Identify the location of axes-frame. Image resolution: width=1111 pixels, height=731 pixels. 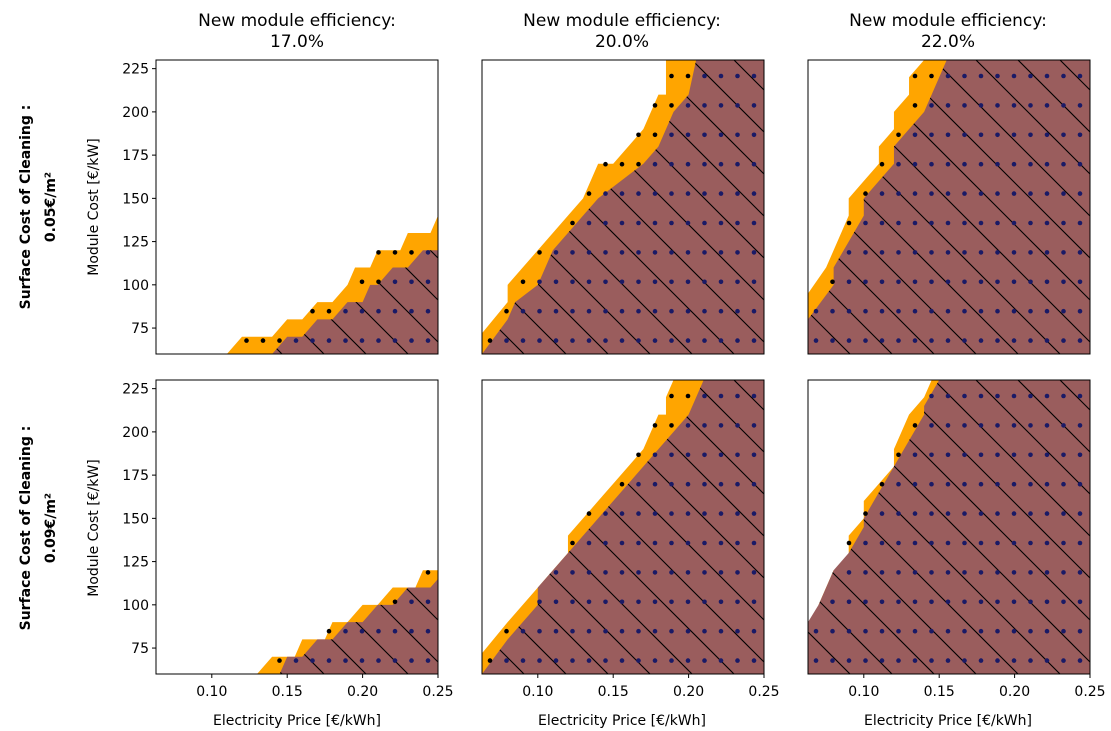
(297, 527).